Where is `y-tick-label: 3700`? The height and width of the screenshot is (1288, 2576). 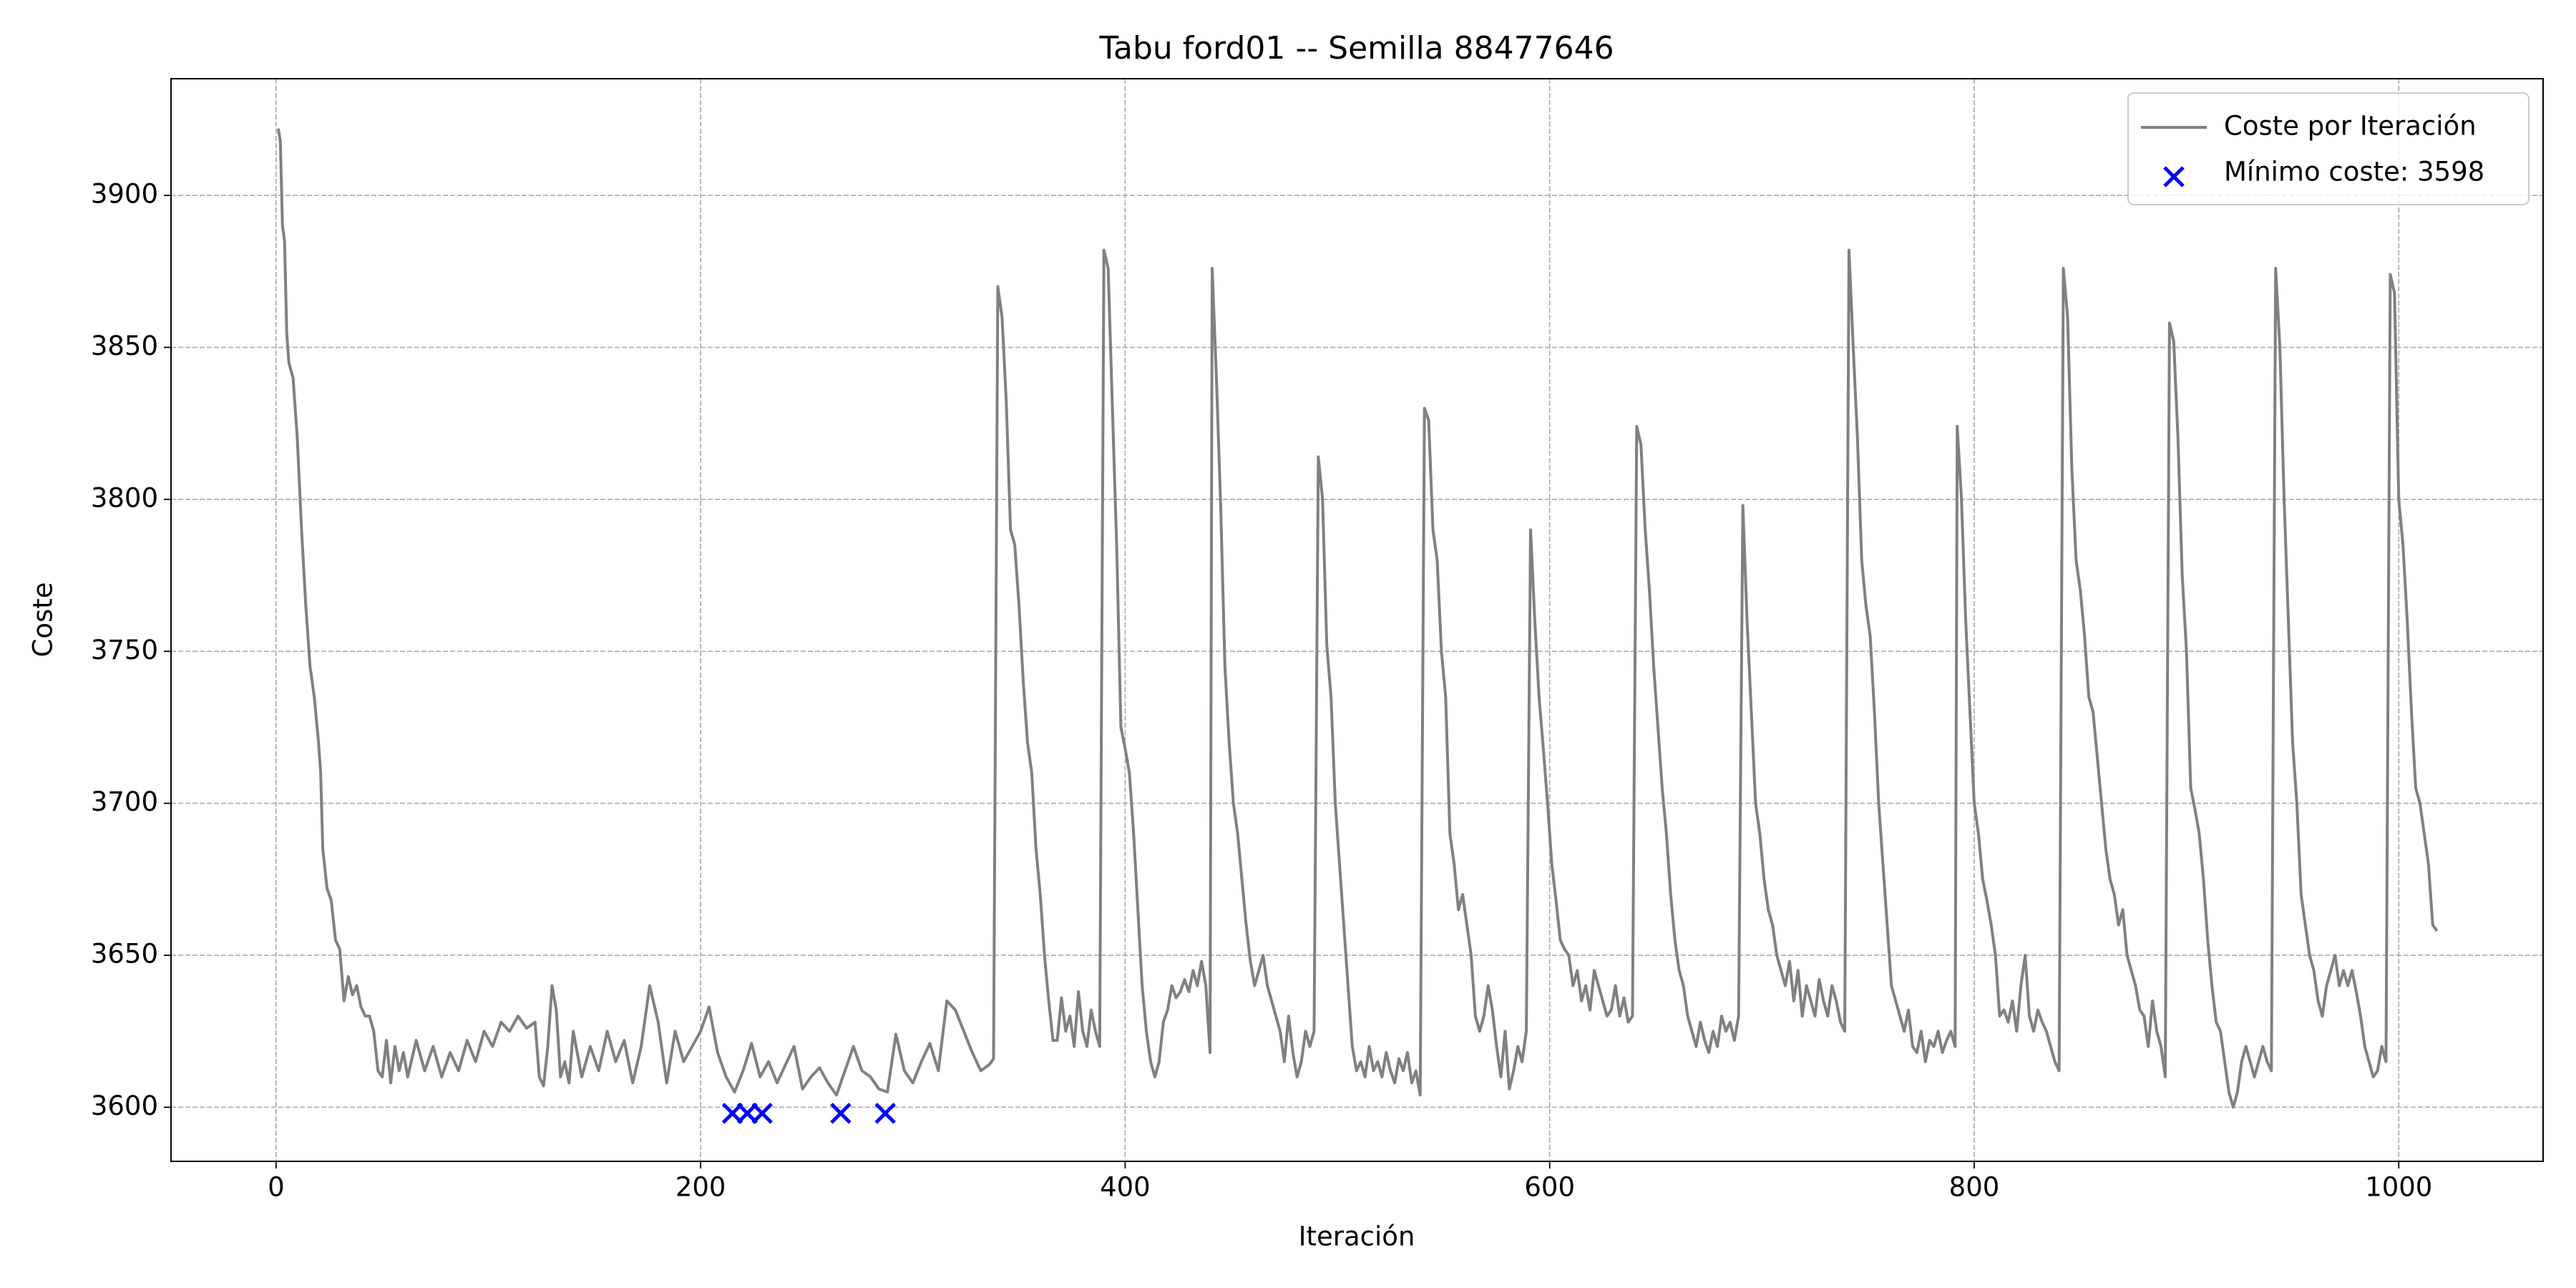 y-tick-label: 3700 is located at coordinates (124, 801).